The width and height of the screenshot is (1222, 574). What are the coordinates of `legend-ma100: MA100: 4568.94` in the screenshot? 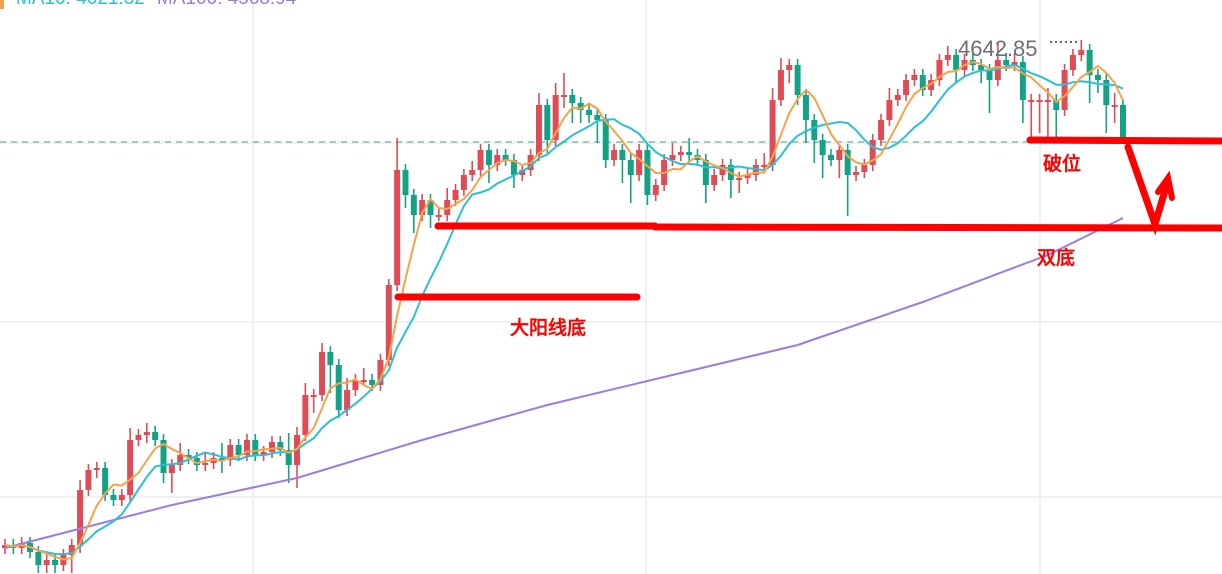 It's located at (226, 4).